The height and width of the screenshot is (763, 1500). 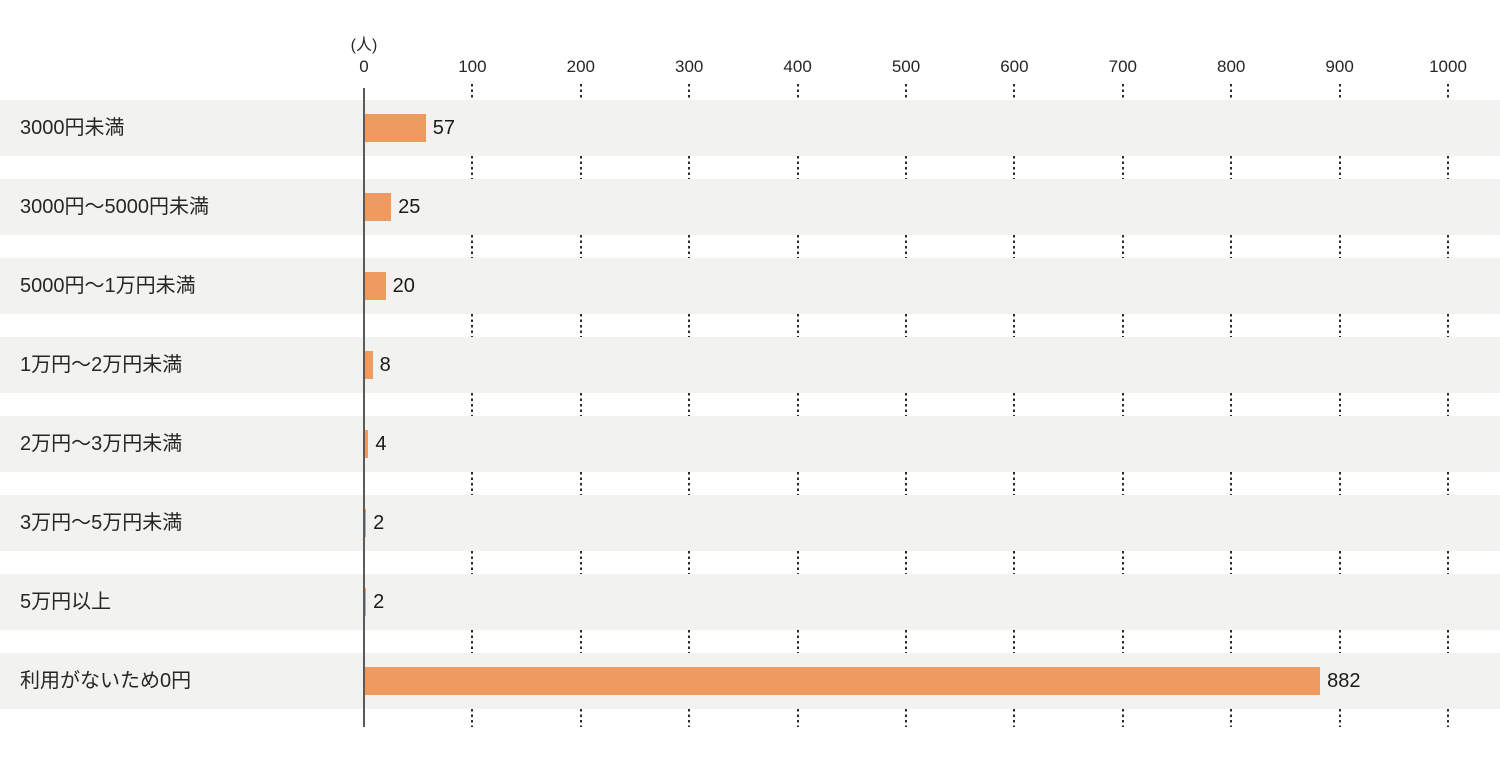 I want to click on chart-row: 3000円未満 57, so click(x=750, y=128).